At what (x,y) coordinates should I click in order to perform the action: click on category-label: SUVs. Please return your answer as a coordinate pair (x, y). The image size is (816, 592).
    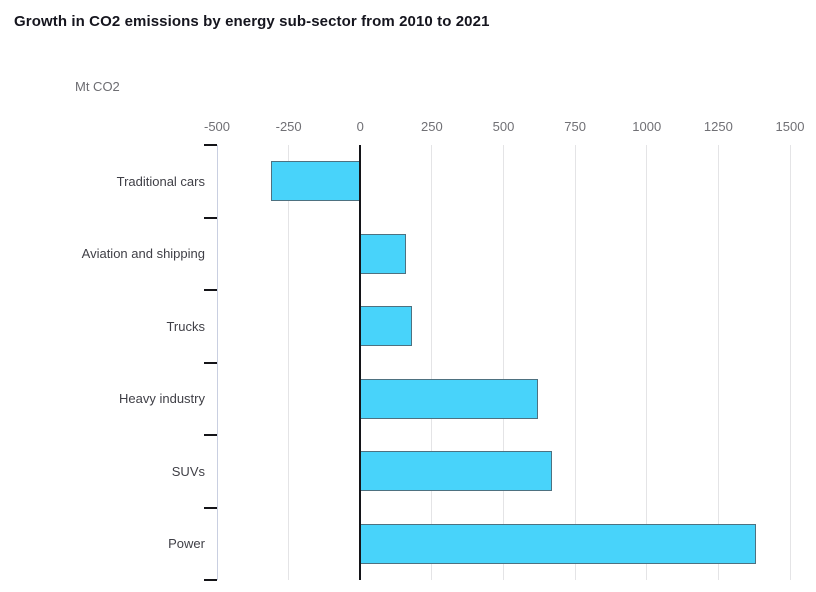
    Looking at the image, I should click on (188, 471).